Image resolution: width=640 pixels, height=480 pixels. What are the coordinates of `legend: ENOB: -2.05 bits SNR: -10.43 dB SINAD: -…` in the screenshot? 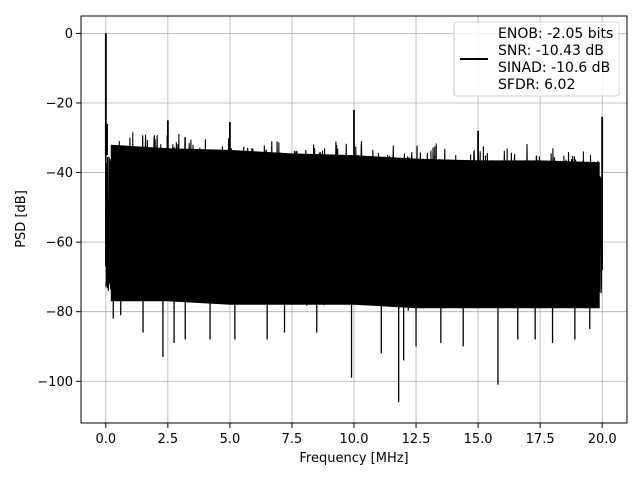 It's located at (536, 59).